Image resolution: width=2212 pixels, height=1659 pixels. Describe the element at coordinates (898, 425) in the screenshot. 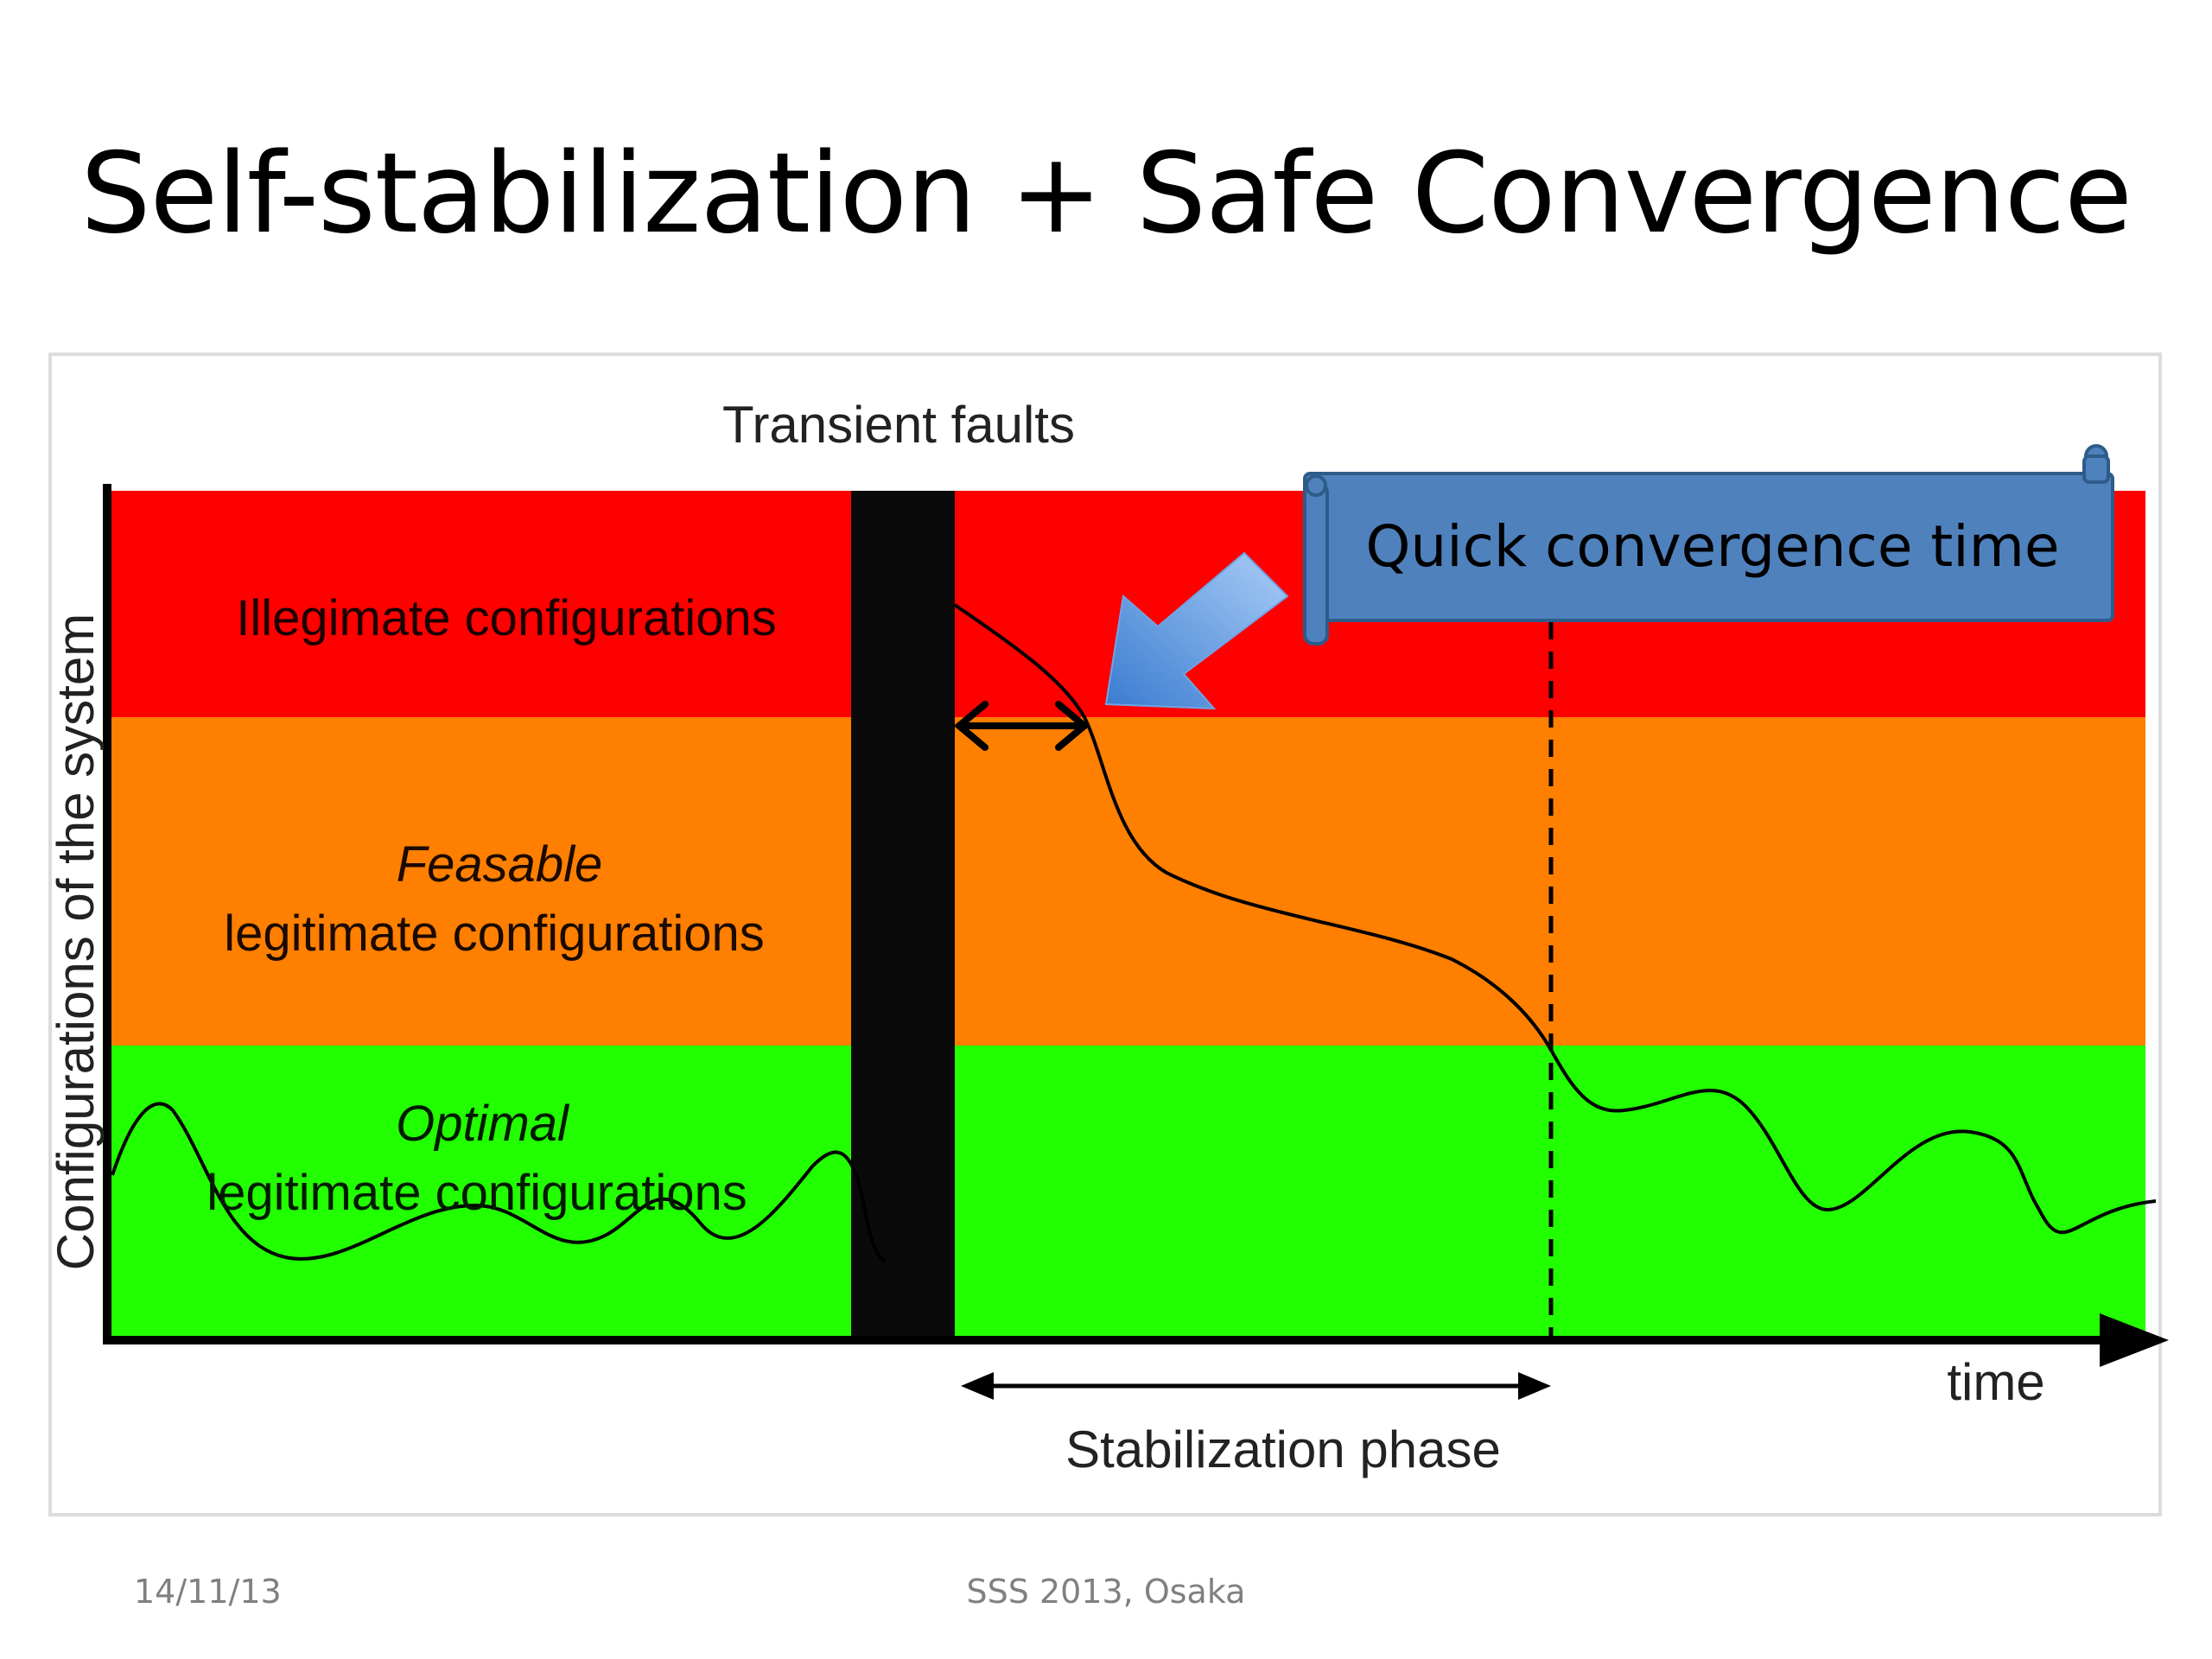

I see `transient-faults-label: Transient faults` at that location.